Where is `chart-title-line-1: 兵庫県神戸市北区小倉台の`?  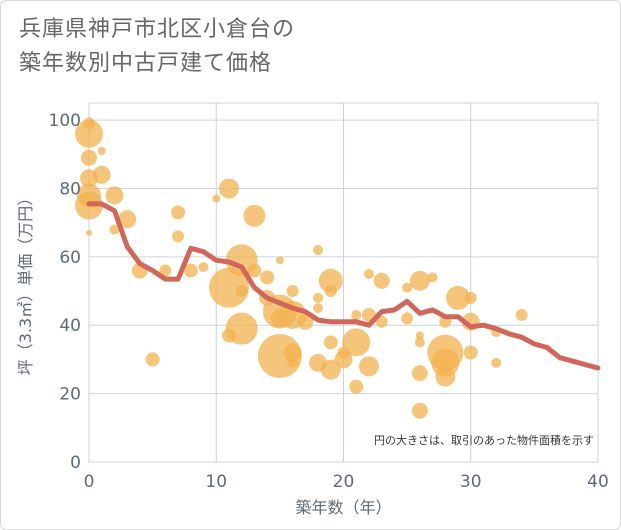 chart-title-line-1: 兵庫県神戸市北区小倉台の is located at coordinates (157, 29).